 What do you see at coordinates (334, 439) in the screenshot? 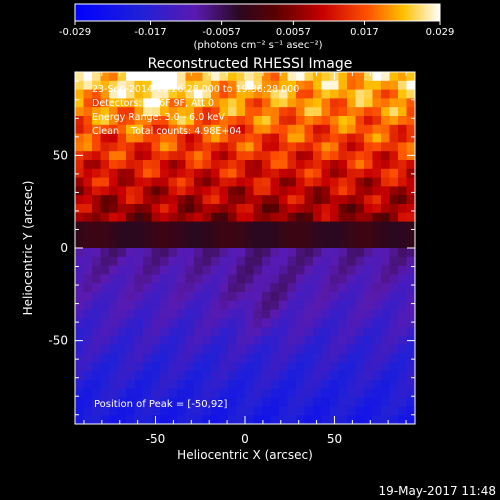
I see `x-tick-label: 50` at bounding box center [334, 439].